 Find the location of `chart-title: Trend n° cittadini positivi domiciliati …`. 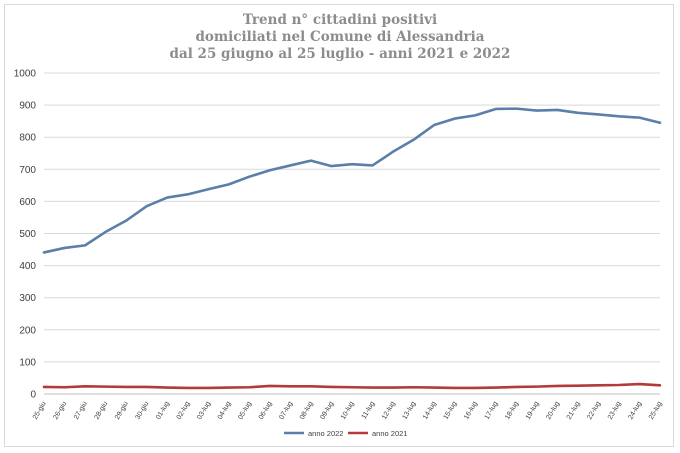

chart-title: Trend n° cittadini positivi domiciliati … is located at coordinates (340, 37).